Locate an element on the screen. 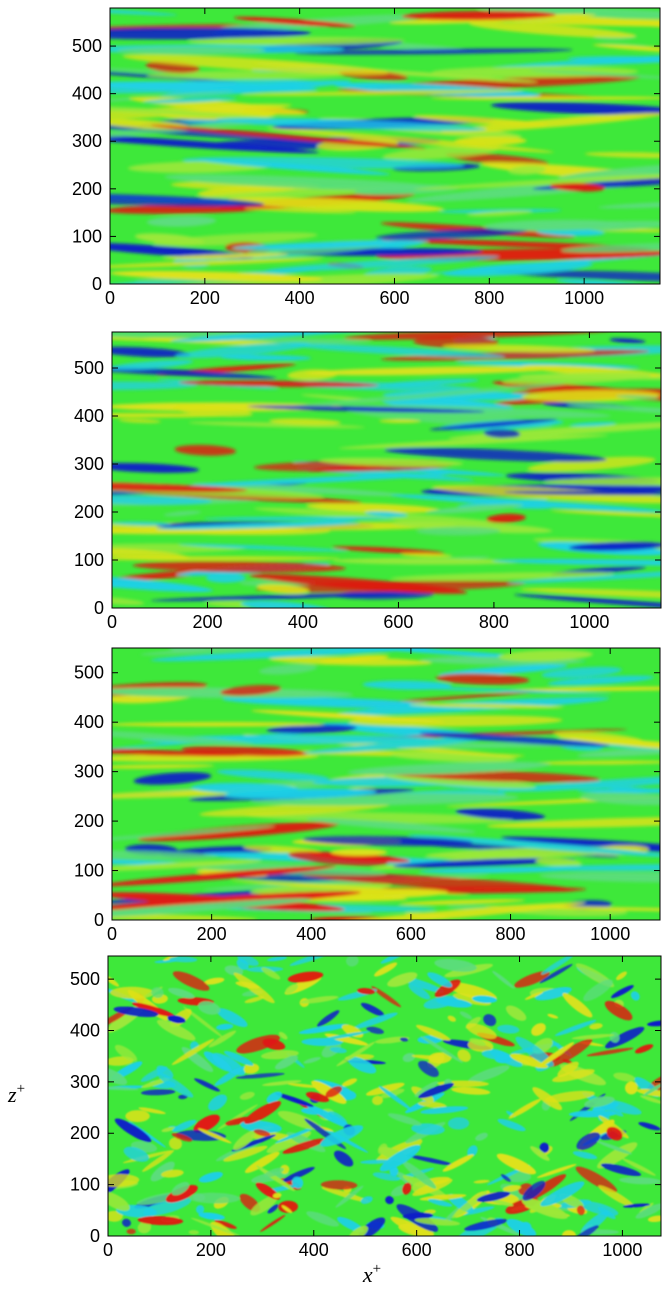 Image resolution: width=662 pixels, height=1289 pixels. x-tick-label: 200 is located at coordinates (205, 298).